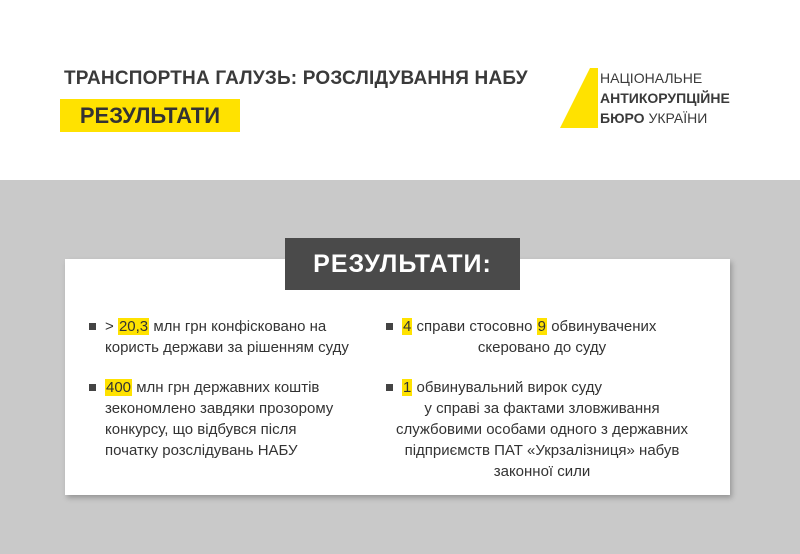 The image size is (800, 554). Describe the element at coordinates (651, 78) in the screenshot. I see `logo-text: НАЦІОНАЛЬНЕ` at that location.